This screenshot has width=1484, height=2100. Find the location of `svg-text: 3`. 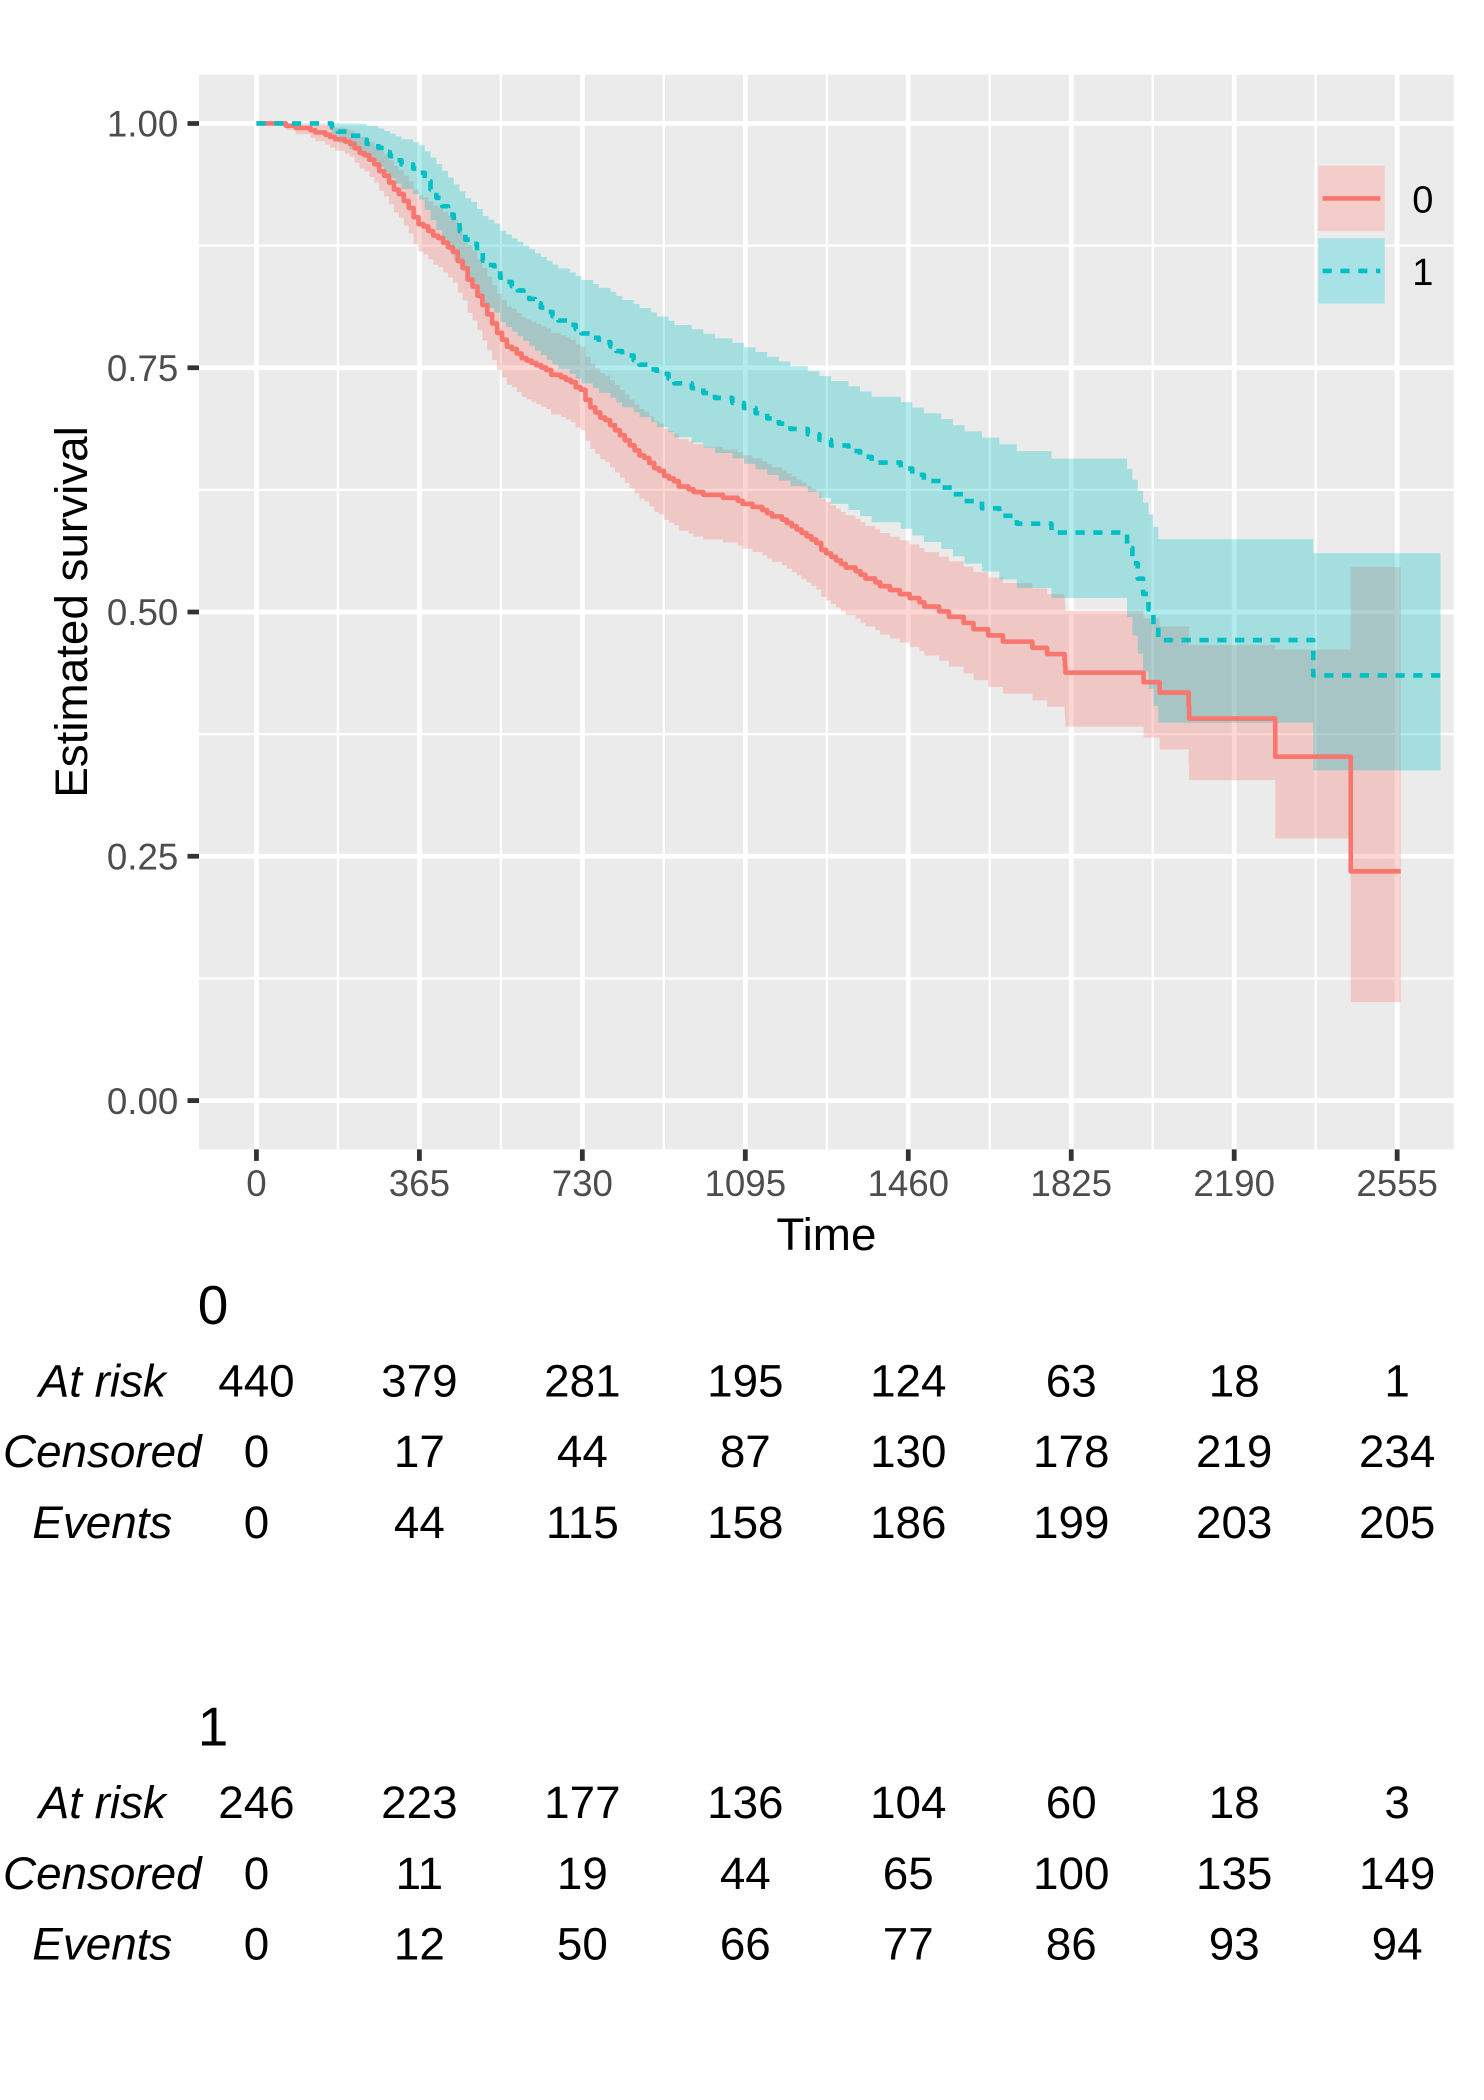

svg-text: 3 is located at coordinates (1396, 1802).